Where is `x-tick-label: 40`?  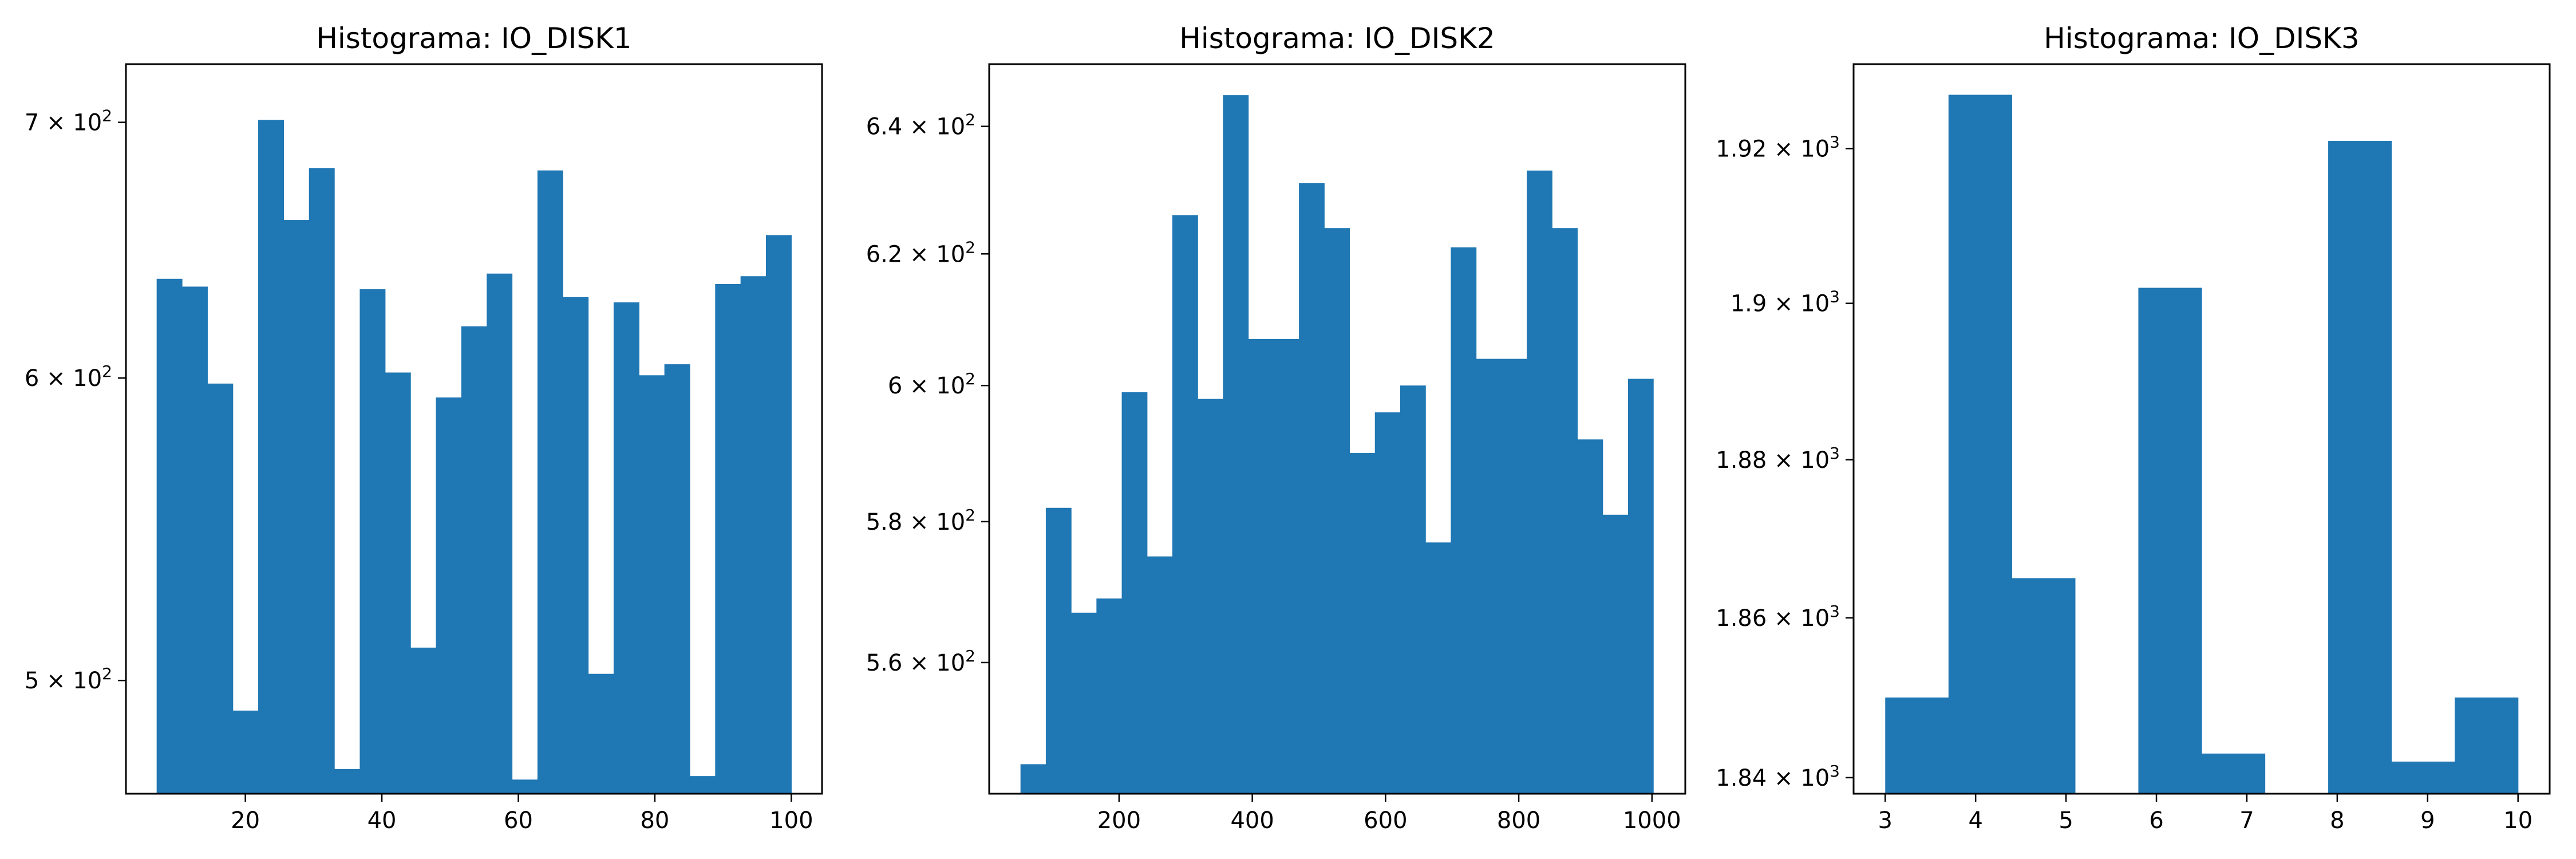 x-tick-label: 40 is located at coordinates (382, 820).